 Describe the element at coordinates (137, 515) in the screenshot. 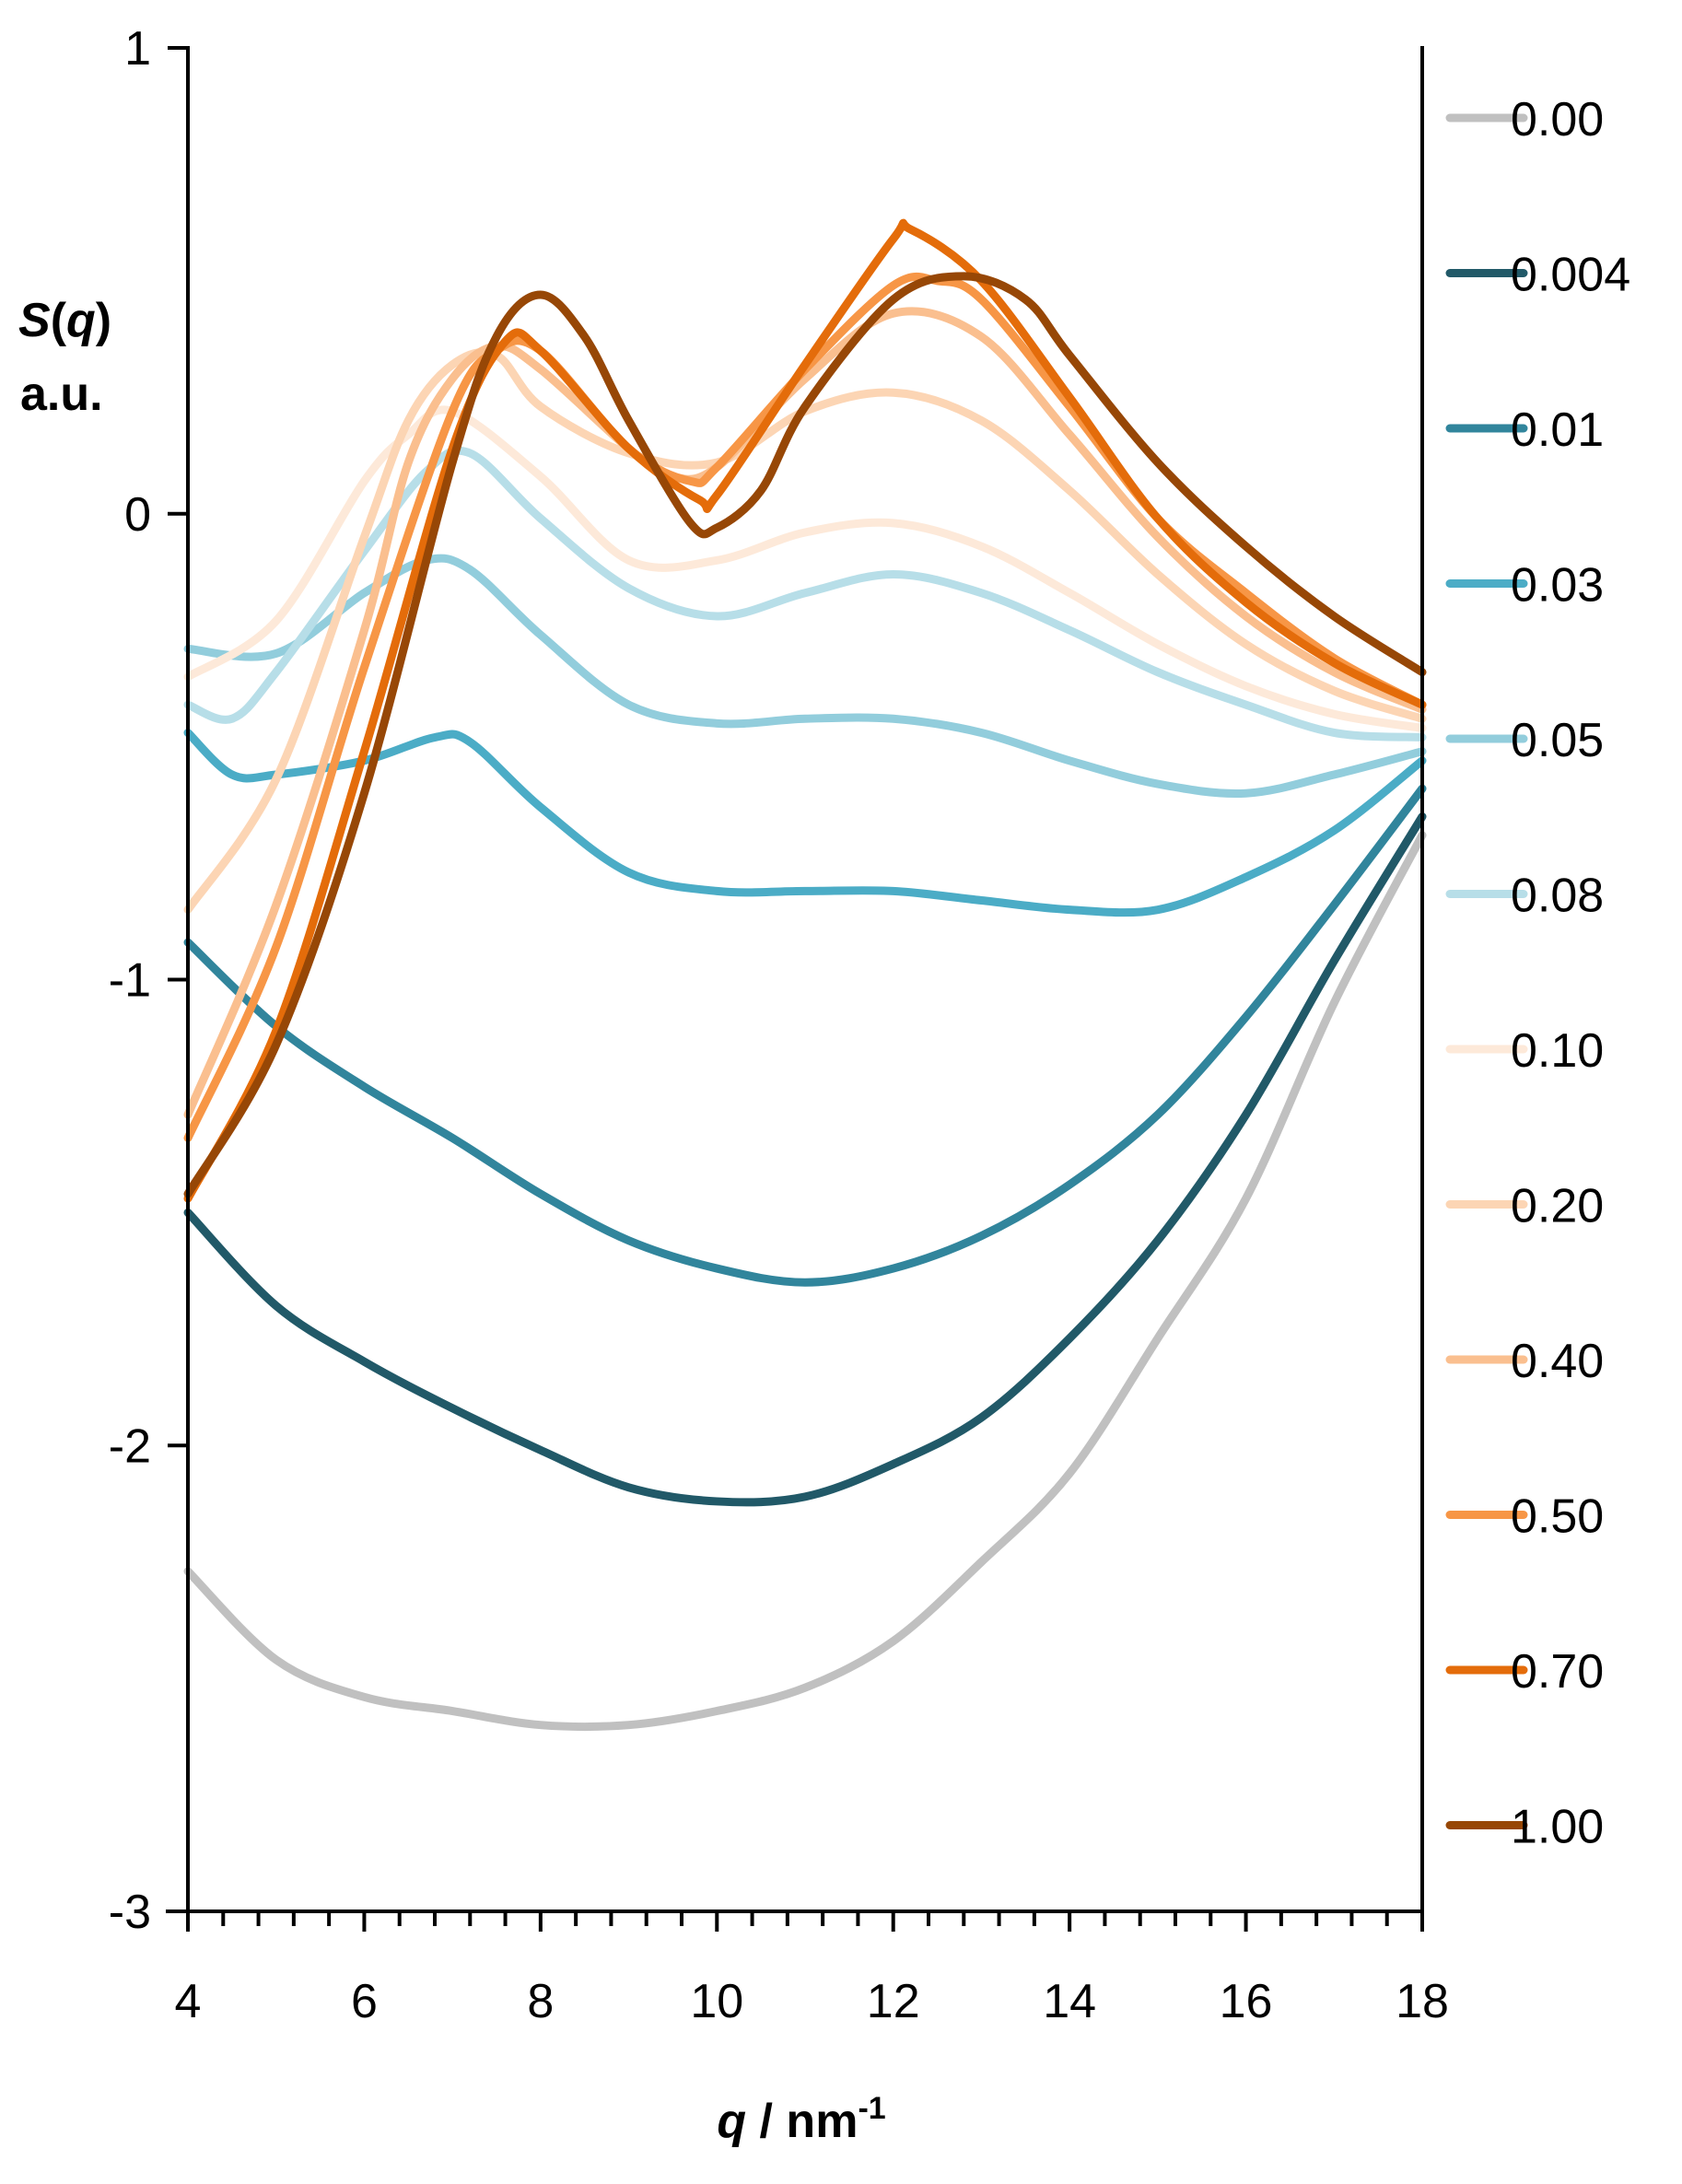

I see `y-tick-label: 0` at that location.